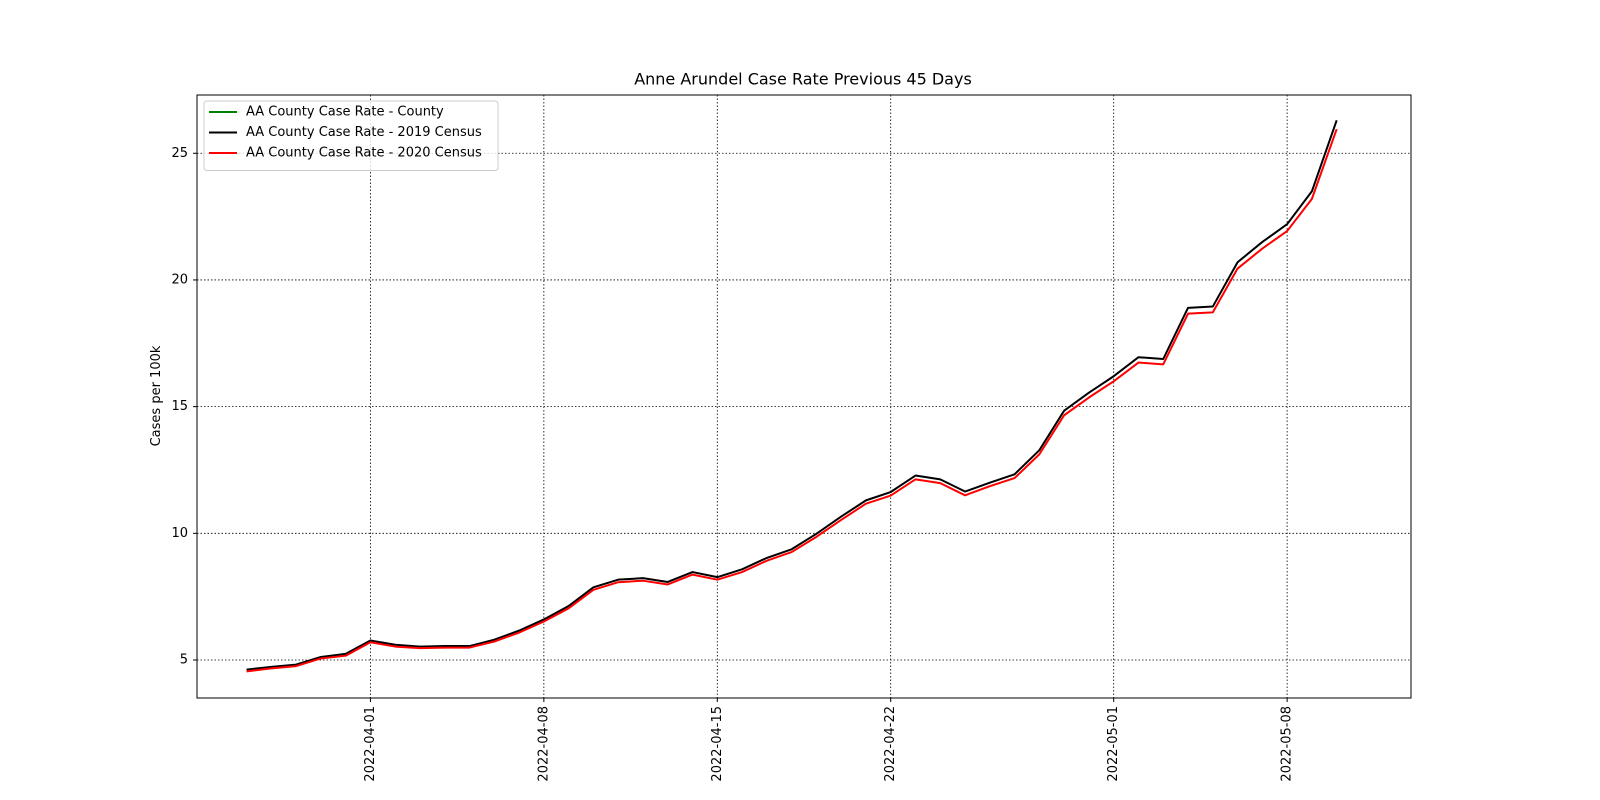  I want to click on y-tick-label: 15, so click(179, 406).